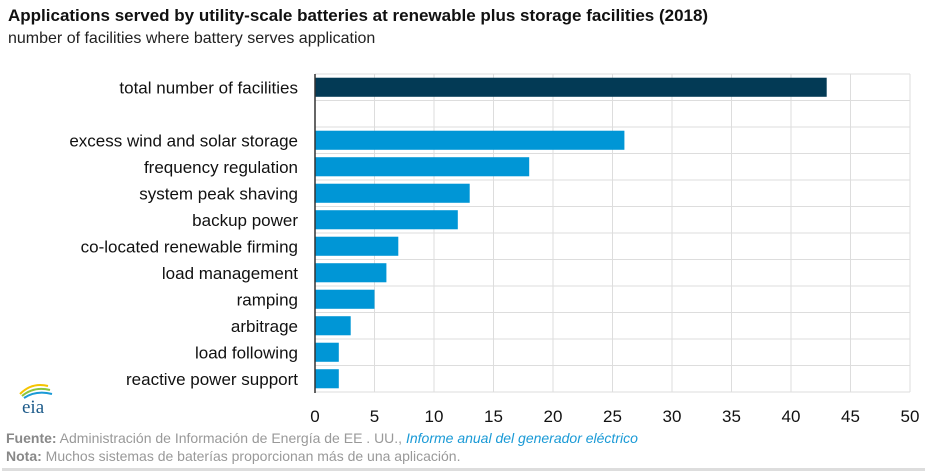  What do you see at coordinates (374, 416) in the screenshot?
I see `x-tick-label: 5` at bounding box center [374, 416].